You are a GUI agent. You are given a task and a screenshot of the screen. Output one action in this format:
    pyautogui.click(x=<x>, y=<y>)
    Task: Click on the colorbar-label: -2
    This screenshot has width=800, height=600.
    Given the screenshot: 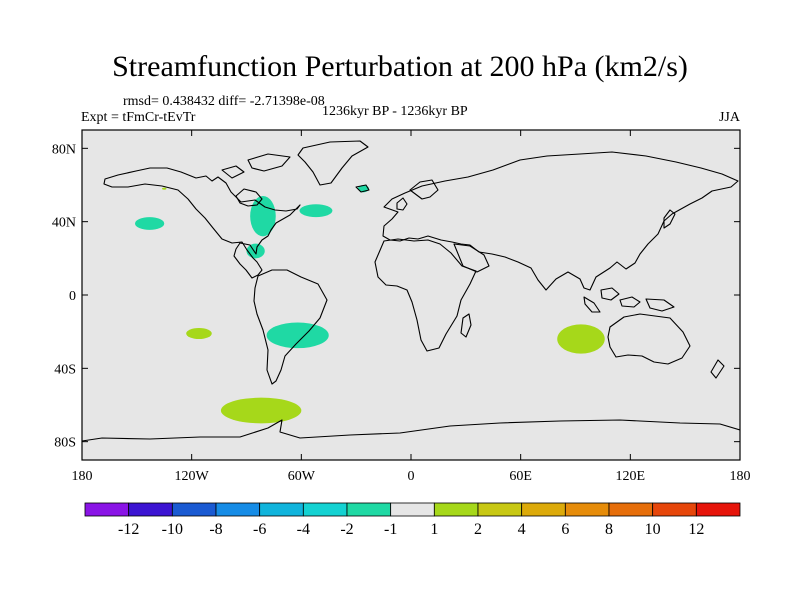 What is the action you would take?
    pyautogui.click(x=346, y=529)
    